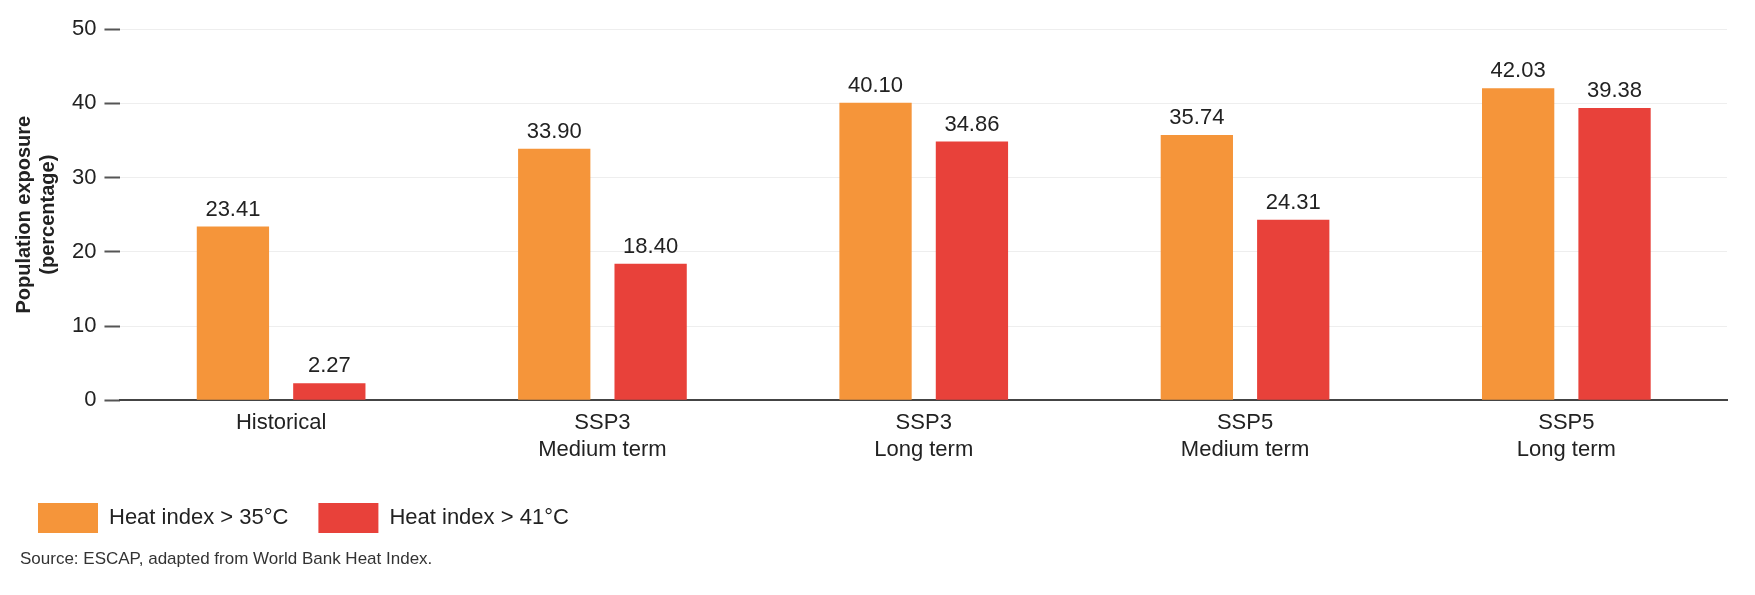  Describe the element at coordinates (876, 84) in the screenshot. I see `data-label: 40.10` at that location.